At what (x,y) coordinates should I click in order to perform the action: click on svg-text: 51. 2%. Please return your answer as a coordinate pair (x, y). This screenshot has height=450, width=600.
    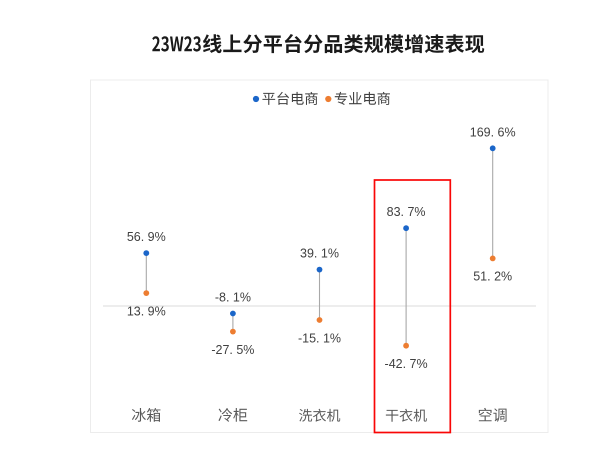
    Looking at the image, I should click on (492, 277).